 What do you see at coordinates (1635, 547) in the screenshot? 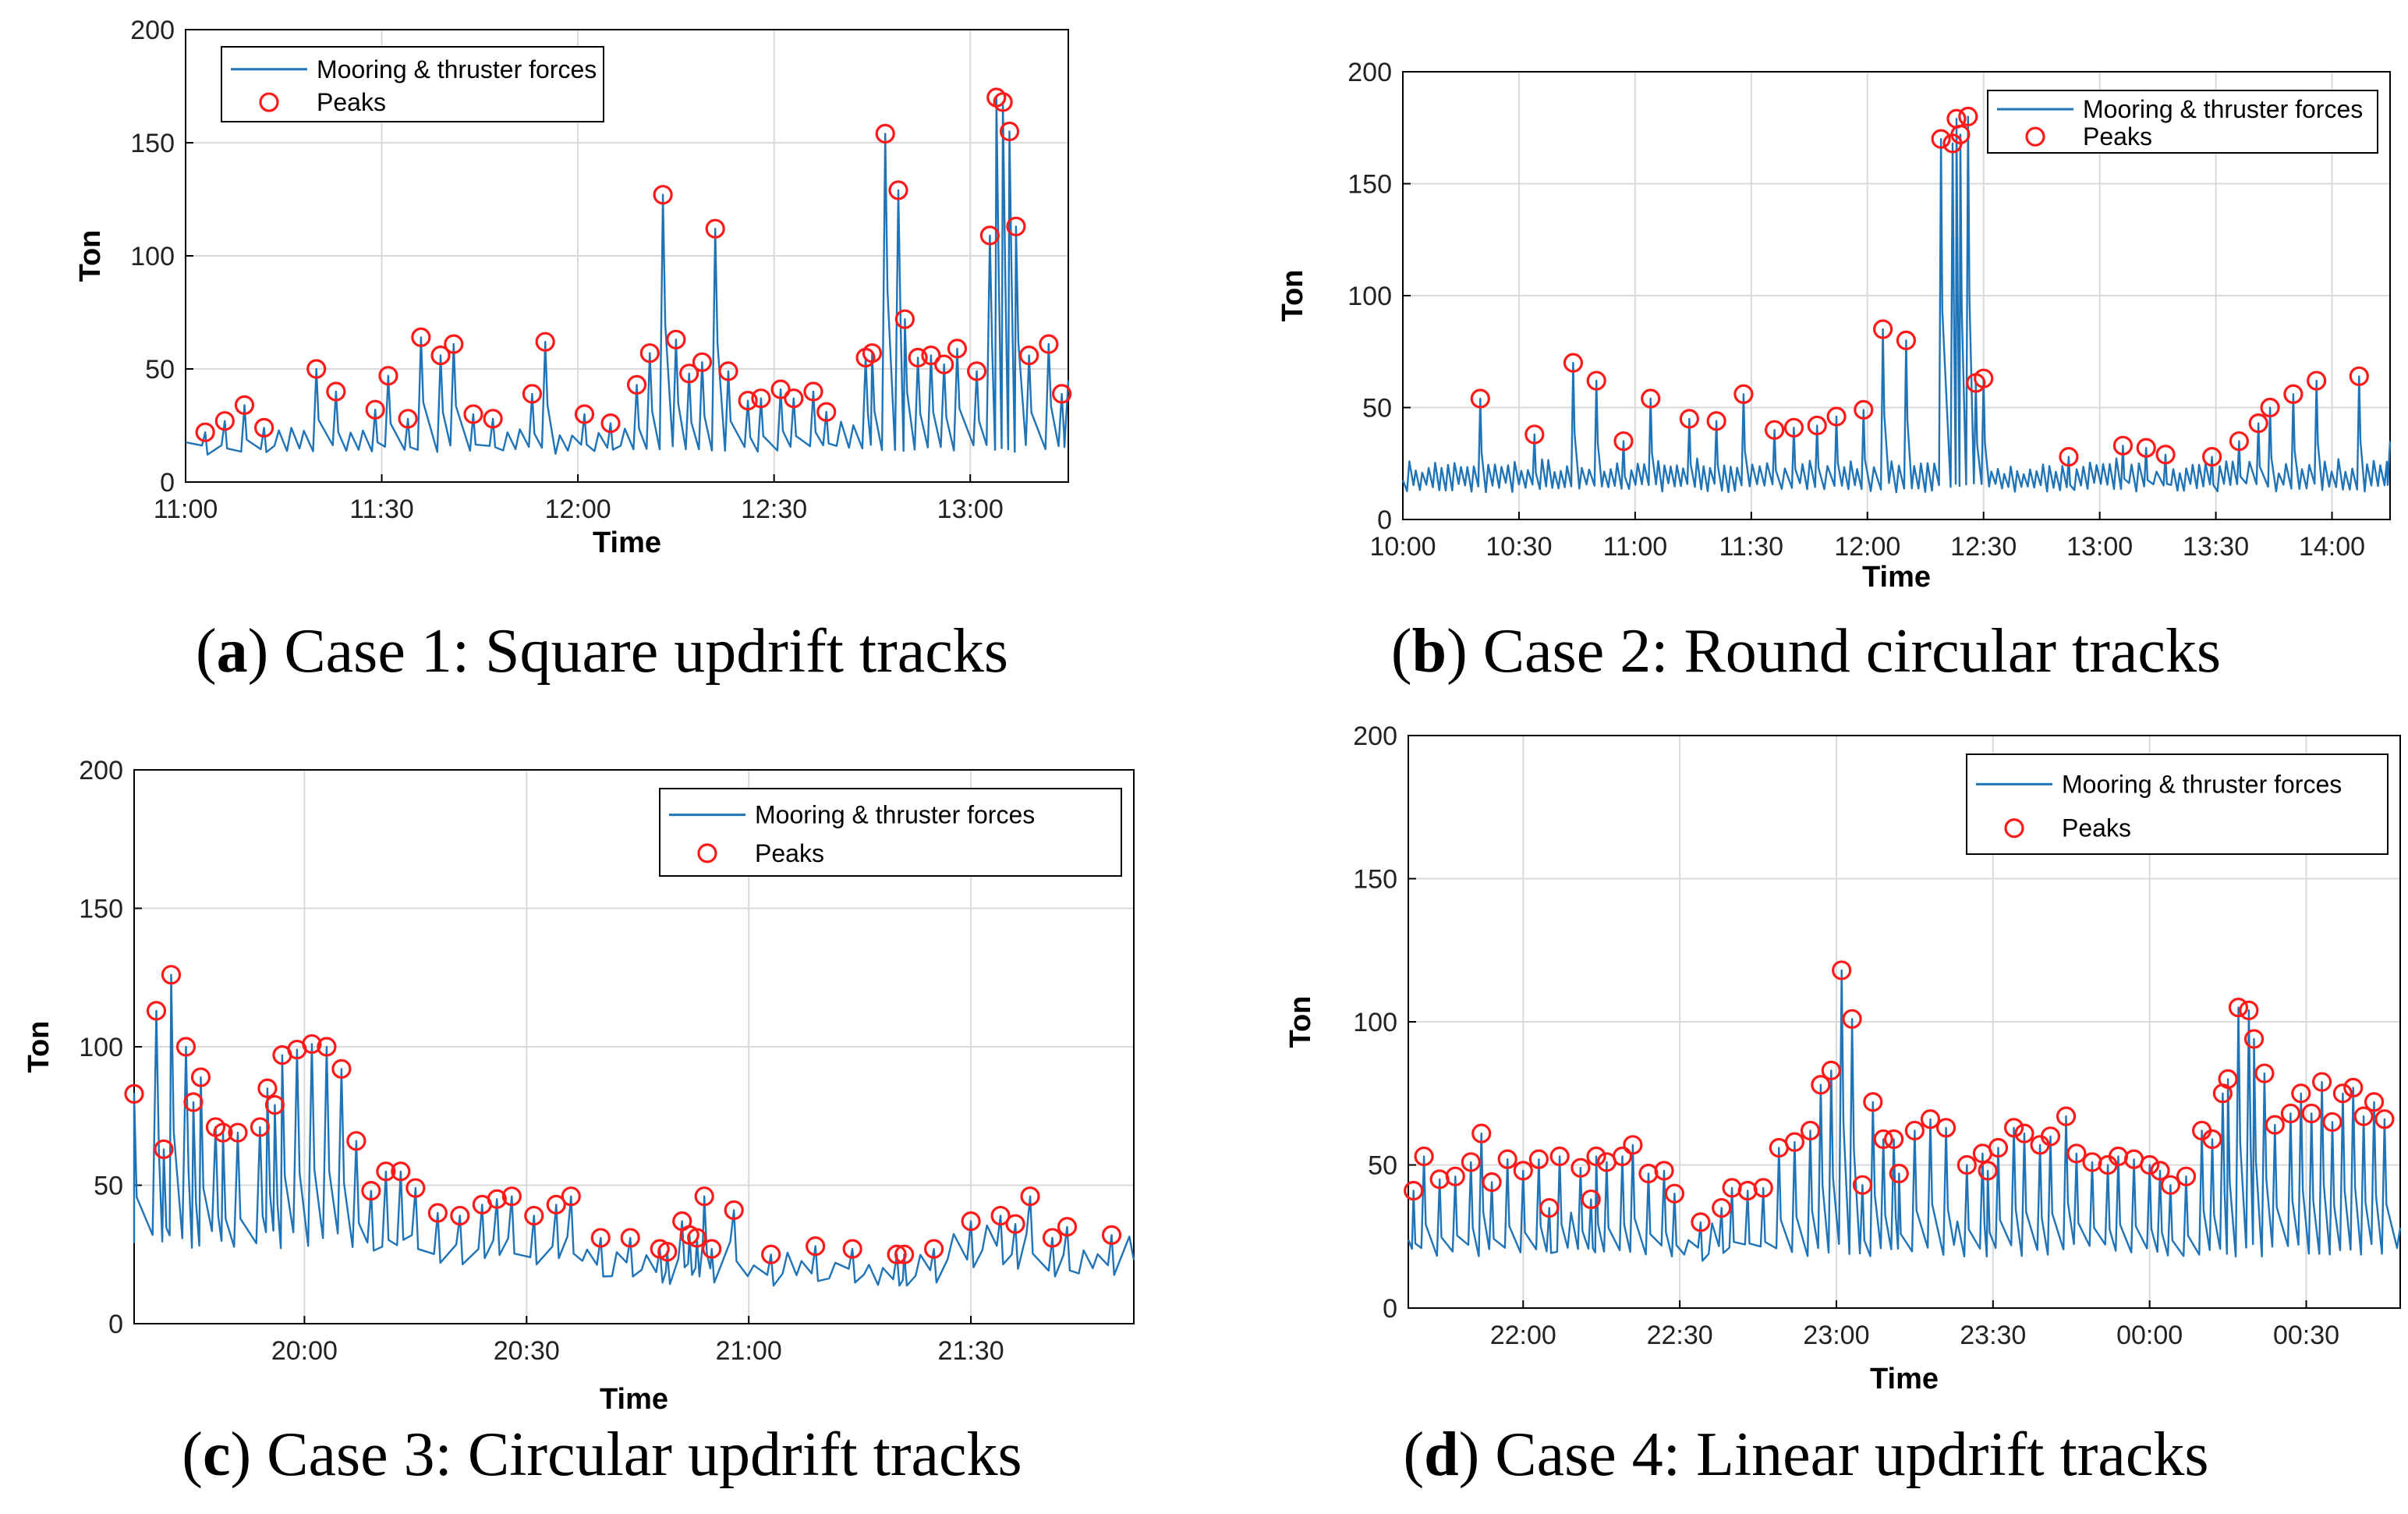
I see `x-tick-label: 11:00` at bounding box center [1635, 547].